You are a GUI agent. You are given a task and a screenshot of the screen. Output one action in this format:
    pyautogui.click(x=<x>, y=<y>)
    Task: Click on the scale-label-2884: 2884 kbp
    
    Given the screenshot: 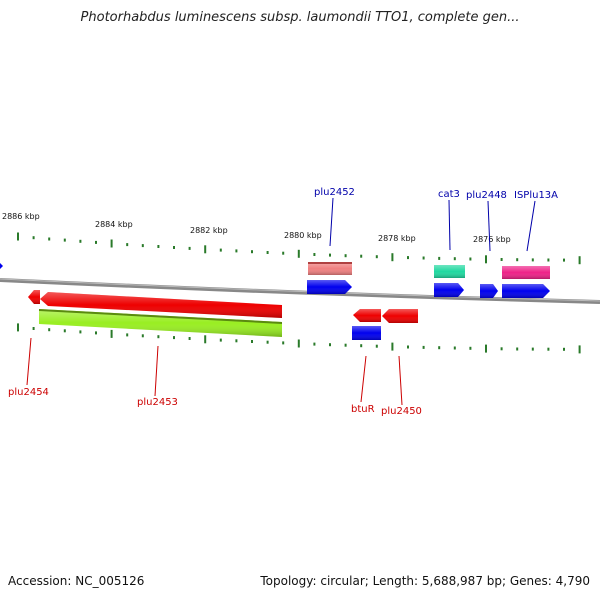 What is the action you would take?
    pyautogui.click(x=114, y=224)
    